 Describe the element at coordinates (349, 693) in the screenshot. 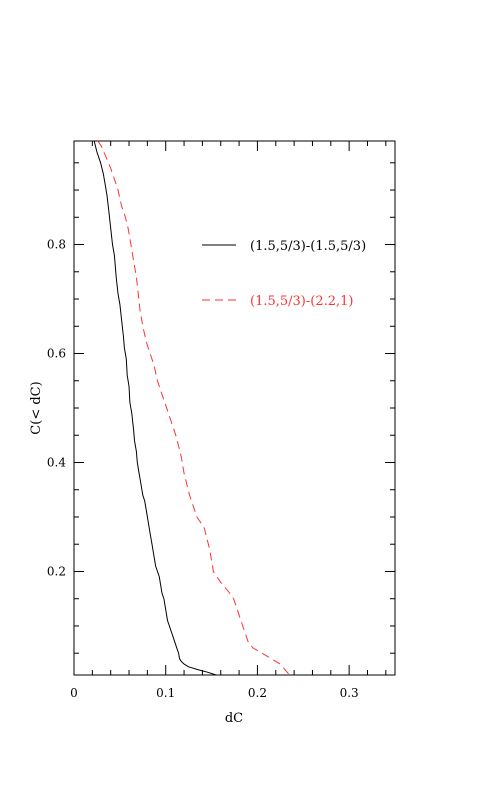

I see `x-tick-label: 0.3` at that location.